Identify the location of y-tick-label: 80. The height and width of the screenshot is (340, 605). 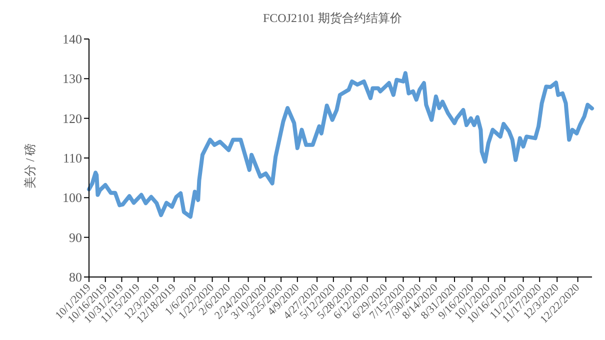
(75, 277).